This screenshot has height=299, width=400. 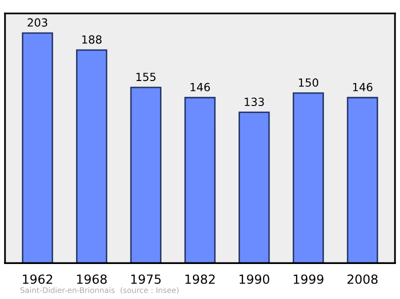 What do you see at coordinates (146, 279) in the screenshot?
I see `x-tick-label: 1975` at bounding box center [146, 279].